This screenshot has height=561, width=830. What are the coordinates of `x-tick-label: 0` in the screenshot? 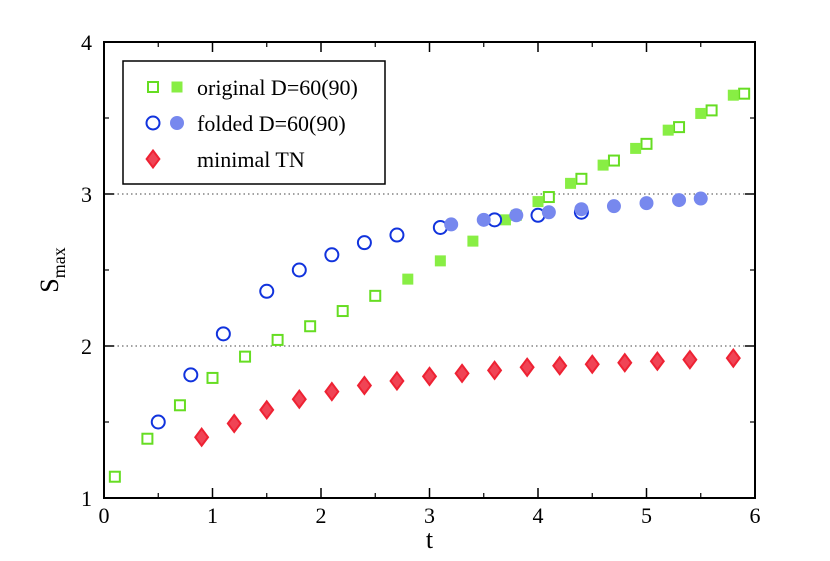 It's located at (104, 515).